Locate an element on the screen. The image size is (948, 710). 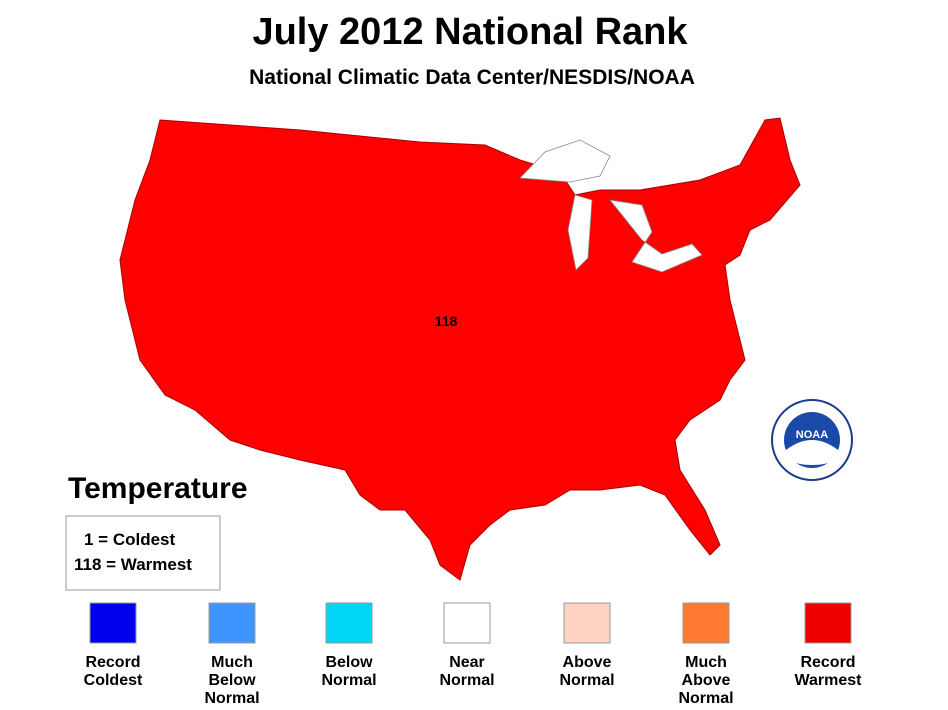
key-line: 118 = Warmest is located at coordinates (133, 564).